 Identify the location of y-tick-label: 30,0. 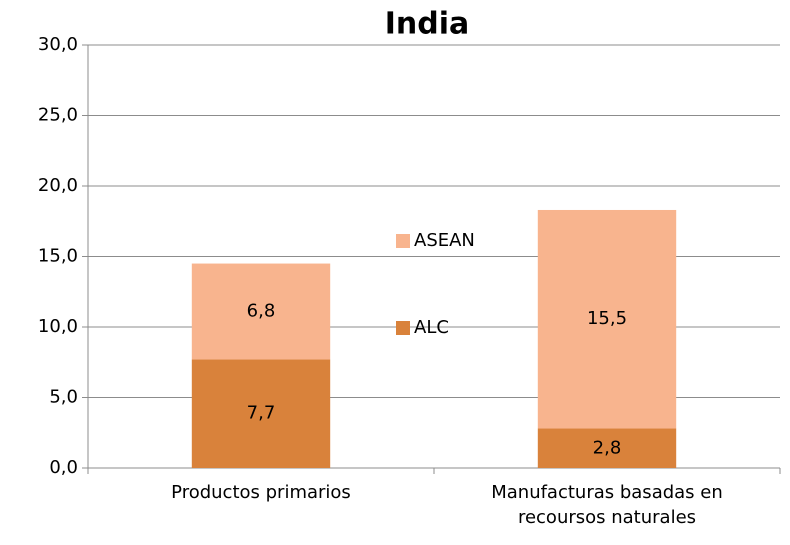
(58, 44).